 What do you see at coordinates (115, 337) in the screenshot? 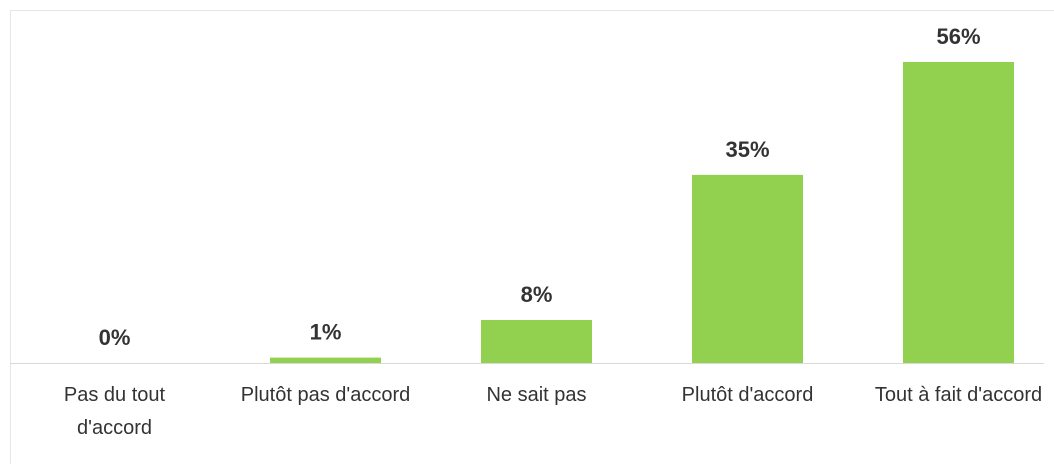
I see `value-label: 0%` at bounding box center [115, 337].